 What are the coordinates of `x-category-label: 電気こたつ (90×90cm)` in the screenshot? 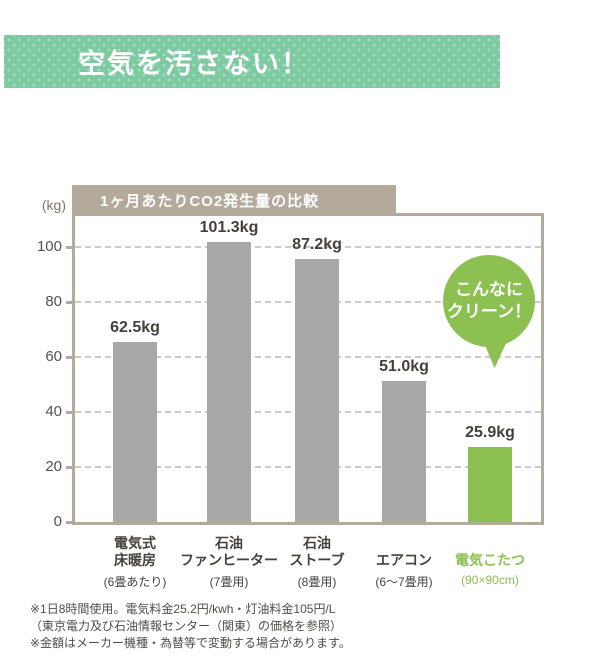 It's located at (490, 560).